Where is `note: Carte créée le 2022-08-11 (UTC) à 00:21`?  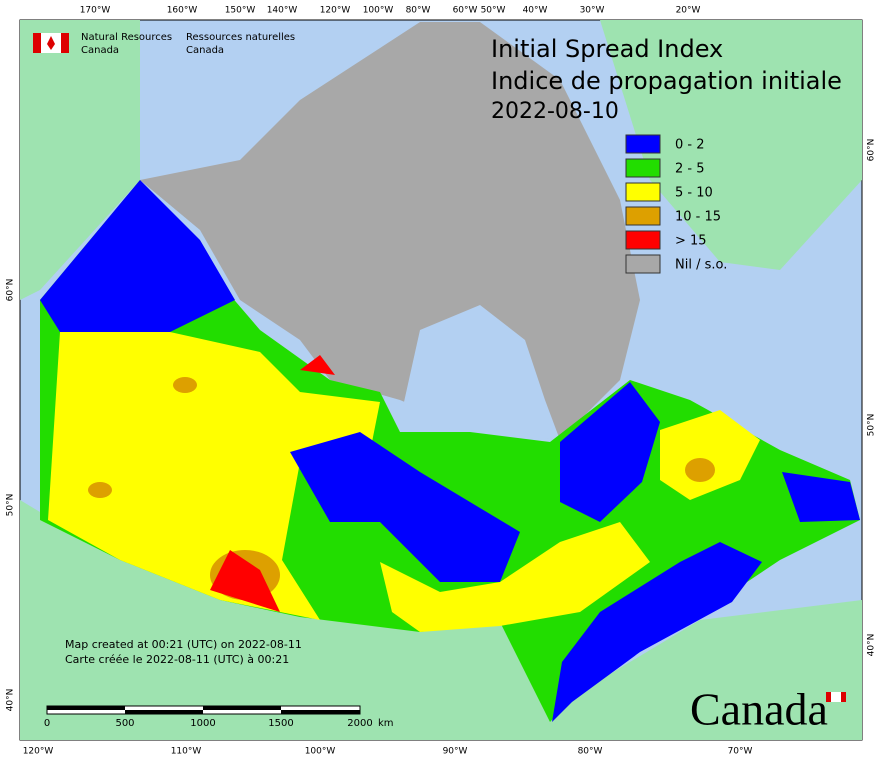 note: Carte créée le 2022-08-11 (UTC) à 00:21 is located at coordinates (177, 659).